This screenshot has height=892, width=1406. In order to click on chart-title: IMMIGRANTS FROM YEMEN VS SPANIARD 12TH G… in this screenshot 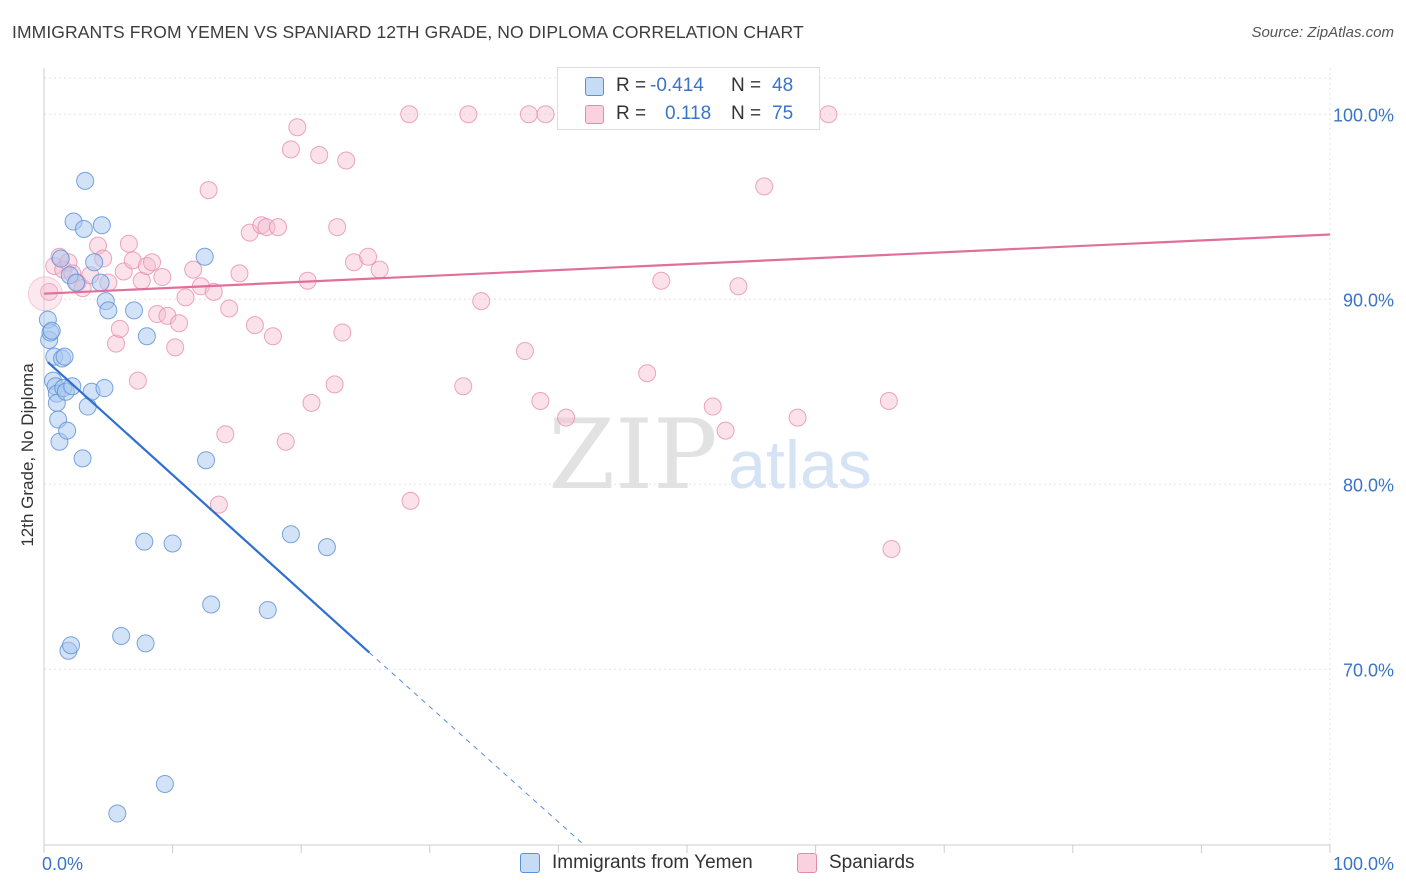, I will do `click(408, 32)`.